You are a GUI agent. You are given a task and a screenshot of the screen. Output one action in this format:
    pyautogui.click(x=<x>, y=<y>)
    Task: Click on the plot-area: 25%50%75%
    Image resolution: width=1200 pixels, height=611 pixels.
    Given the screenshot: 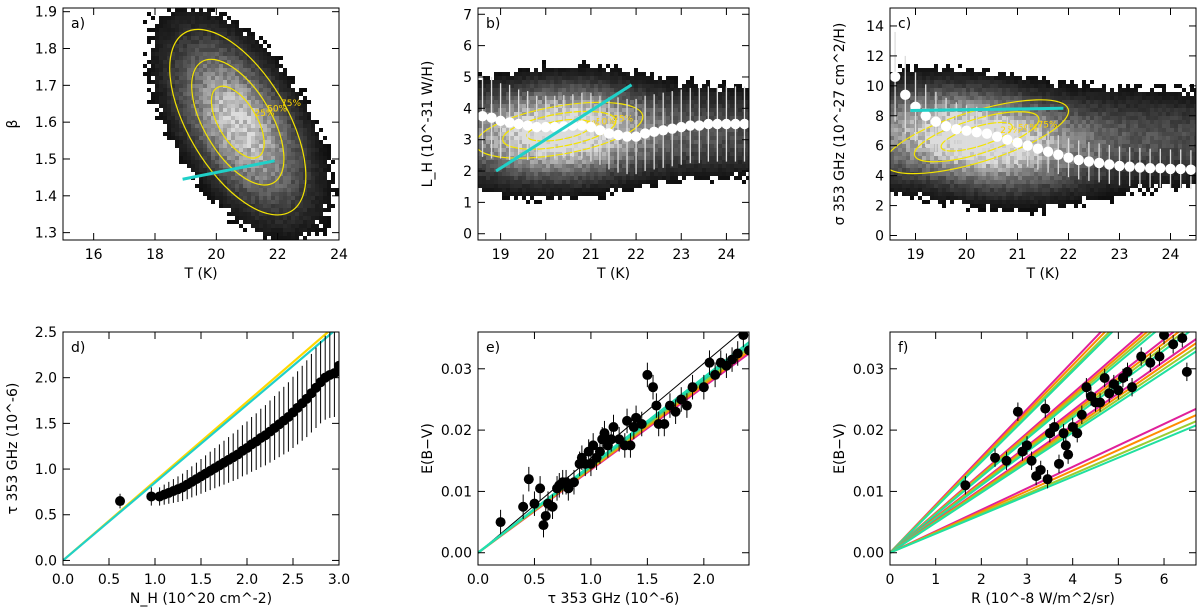 What is the action you would take?
    pyautogui.click(x=241, y=124)
    